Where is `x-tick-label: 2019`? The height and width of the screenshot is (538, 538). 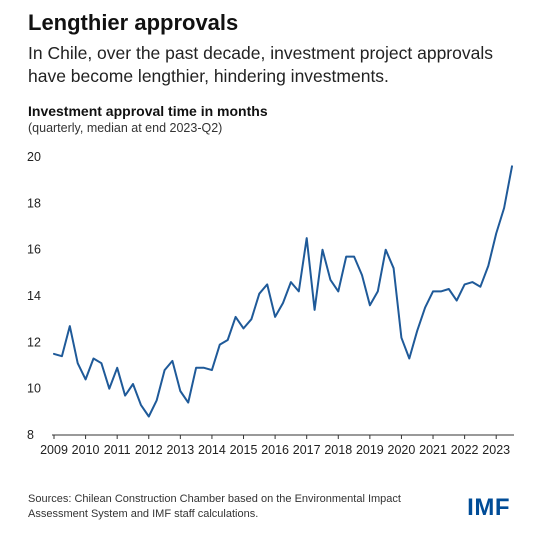
x-tick-label: 2019 is located at coordinates (370, 450).